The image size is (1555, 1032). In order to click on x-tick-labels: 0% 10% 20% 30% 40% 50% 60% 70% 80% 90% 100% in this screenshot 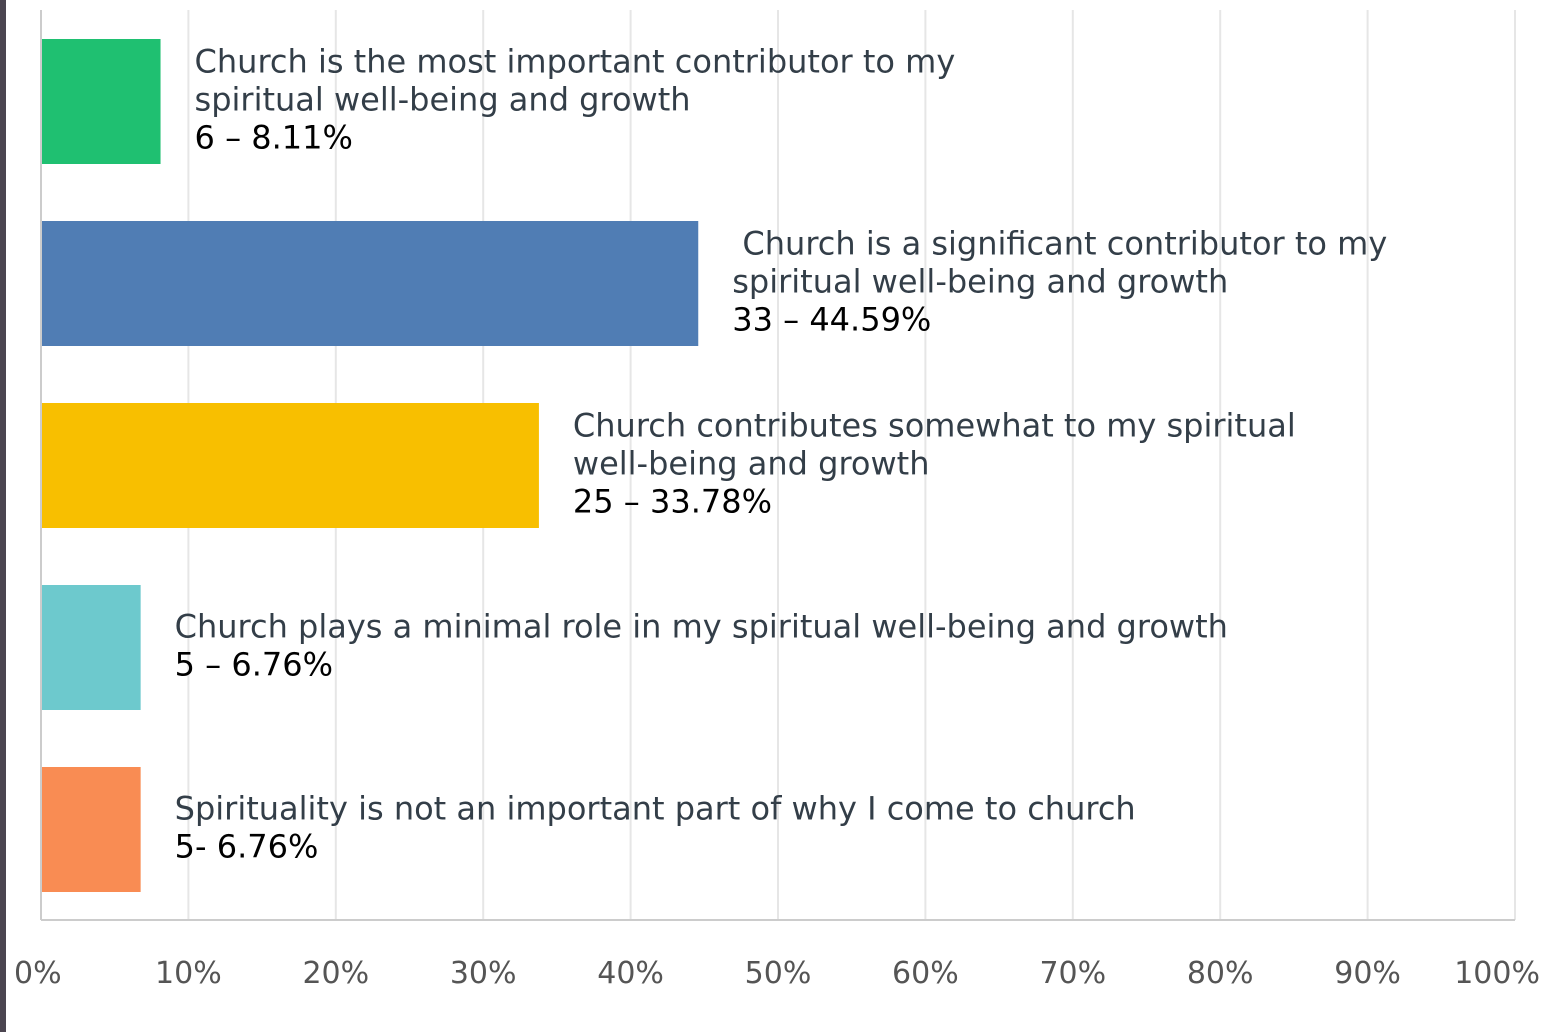, I will do `click(777, 973)`.